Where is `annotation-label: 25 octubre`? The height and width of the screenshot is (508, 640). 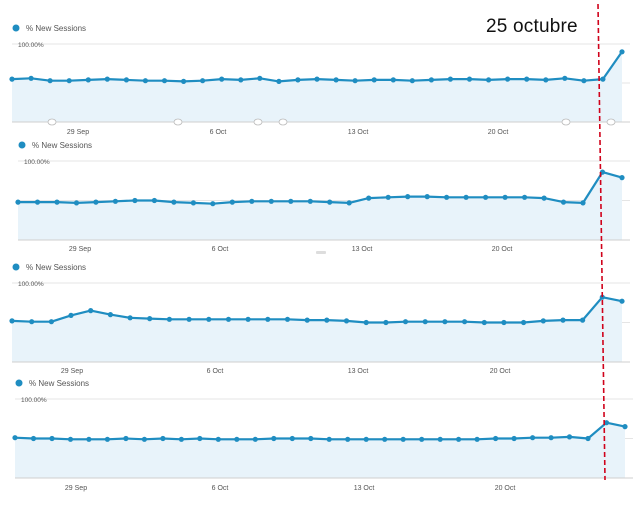 annotation-label: 25 octubre is located at coordinates (532, 26).